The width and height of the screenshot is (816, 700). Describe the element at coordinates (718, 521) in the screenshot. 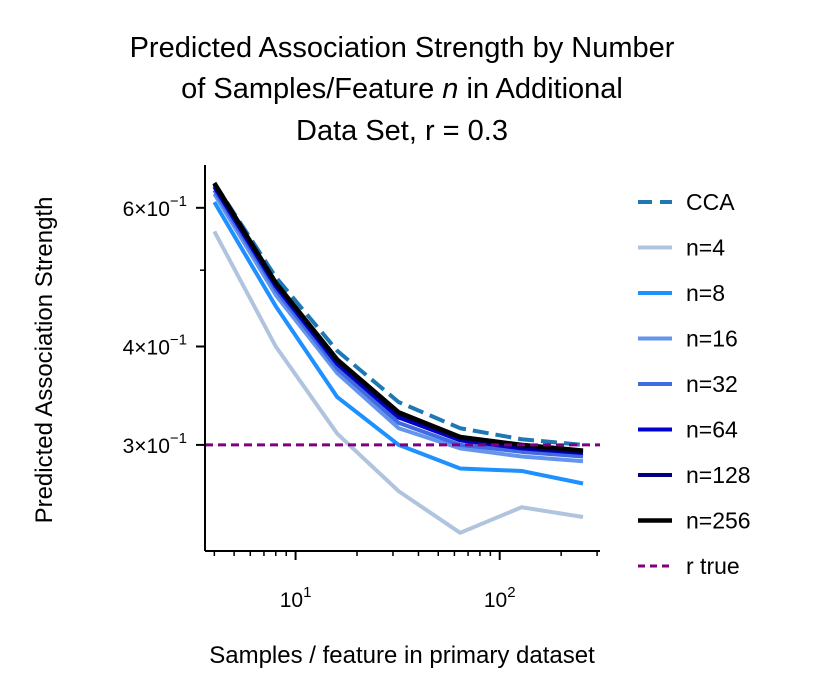

I see `legend-label: n=256` at that location.